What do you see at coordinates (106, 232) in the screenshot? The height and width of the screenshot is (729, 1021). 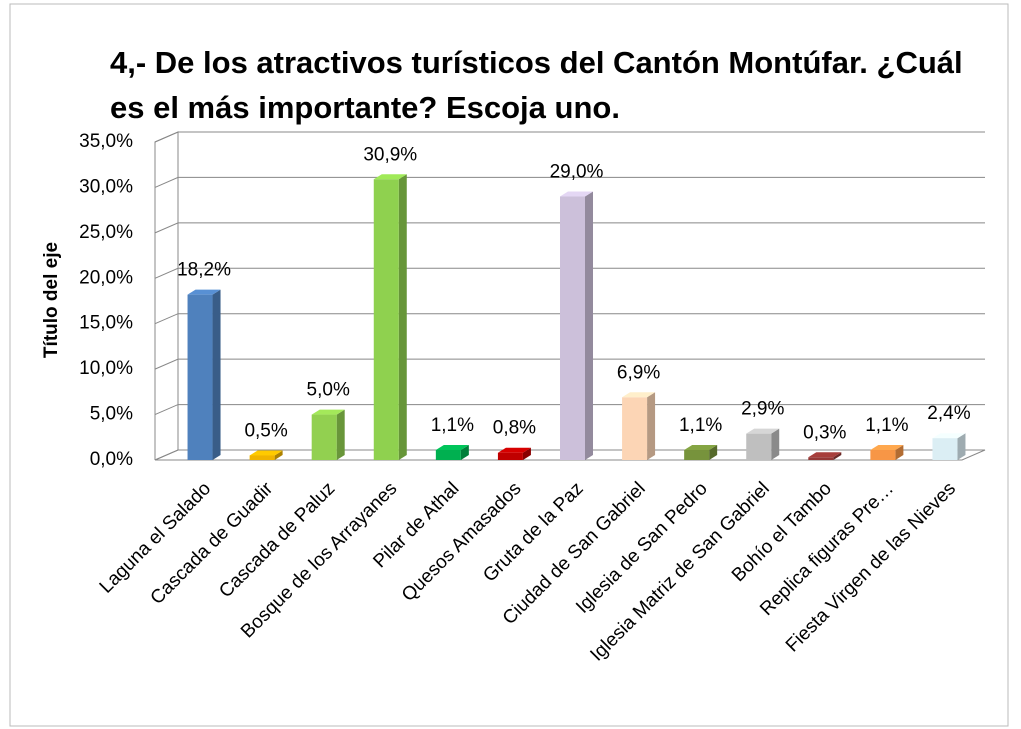 I see `y-tick-label: 25,0%` at bounding box center [106, 232].